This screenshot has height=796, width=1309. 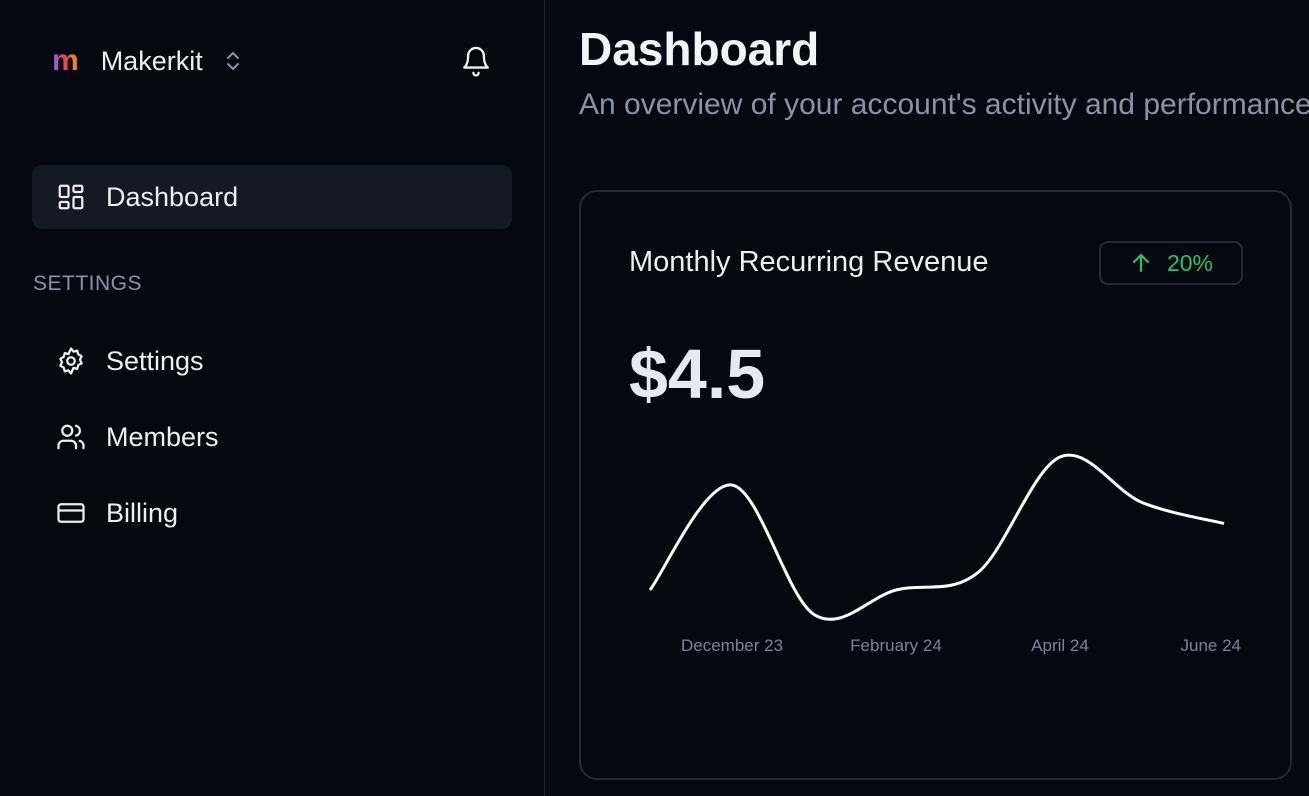 I want to click on trend-badge: 20%, so click(x=1171, y=263).